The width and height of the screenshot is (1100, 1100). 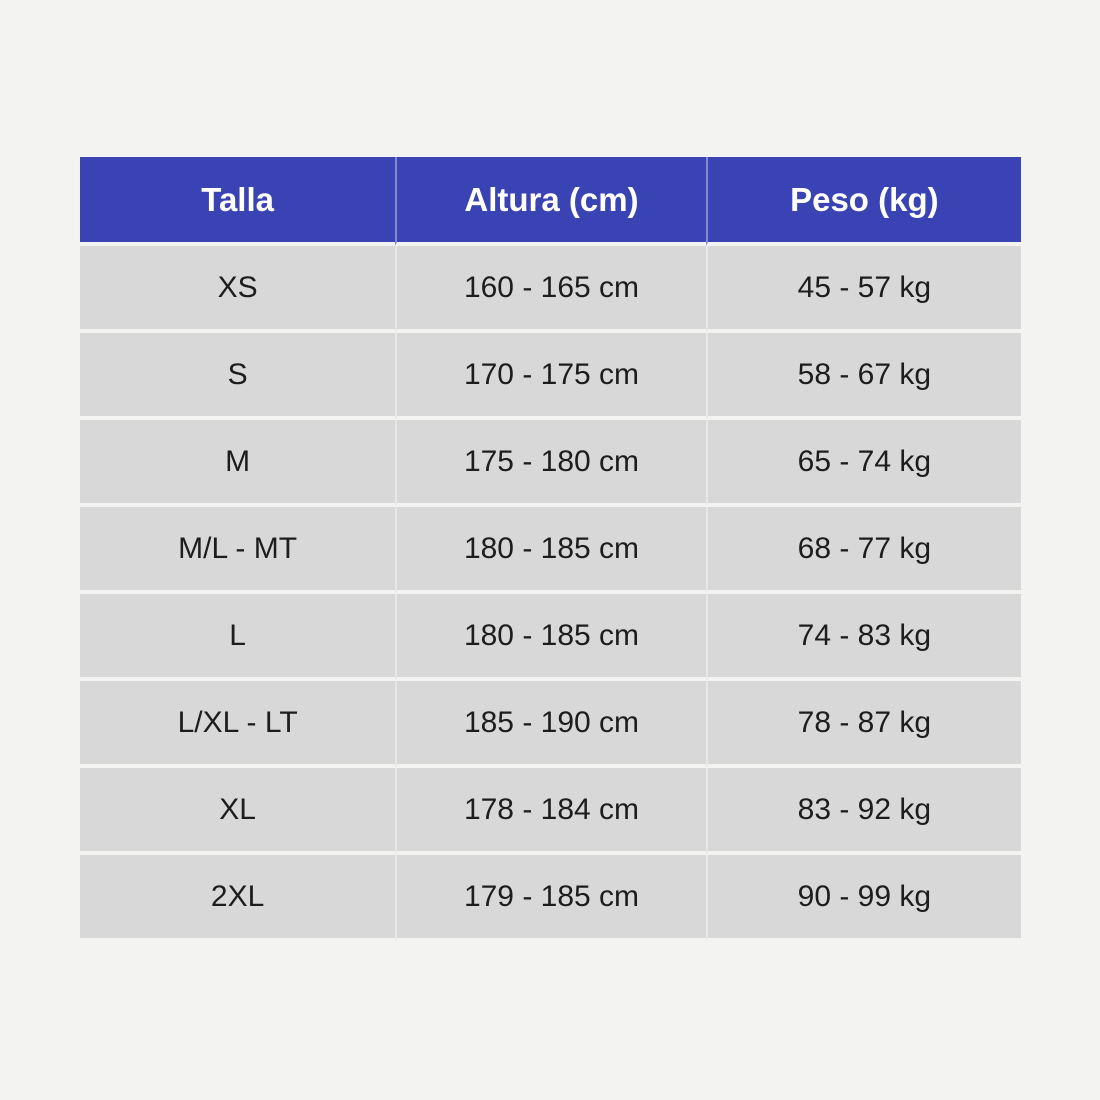 I want to click on table-row: M/L - MT 180 - 185 cm 68 - 77 kg, so click(x=550, y=550).